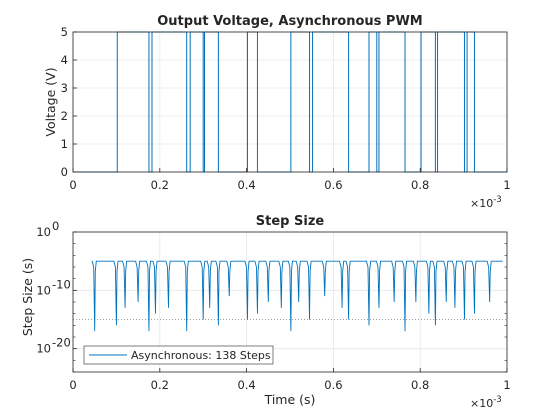 This screenshot has width=560, height=420. I want to click on stepsize-y-tick-exponent: -10, so click(61, 284).